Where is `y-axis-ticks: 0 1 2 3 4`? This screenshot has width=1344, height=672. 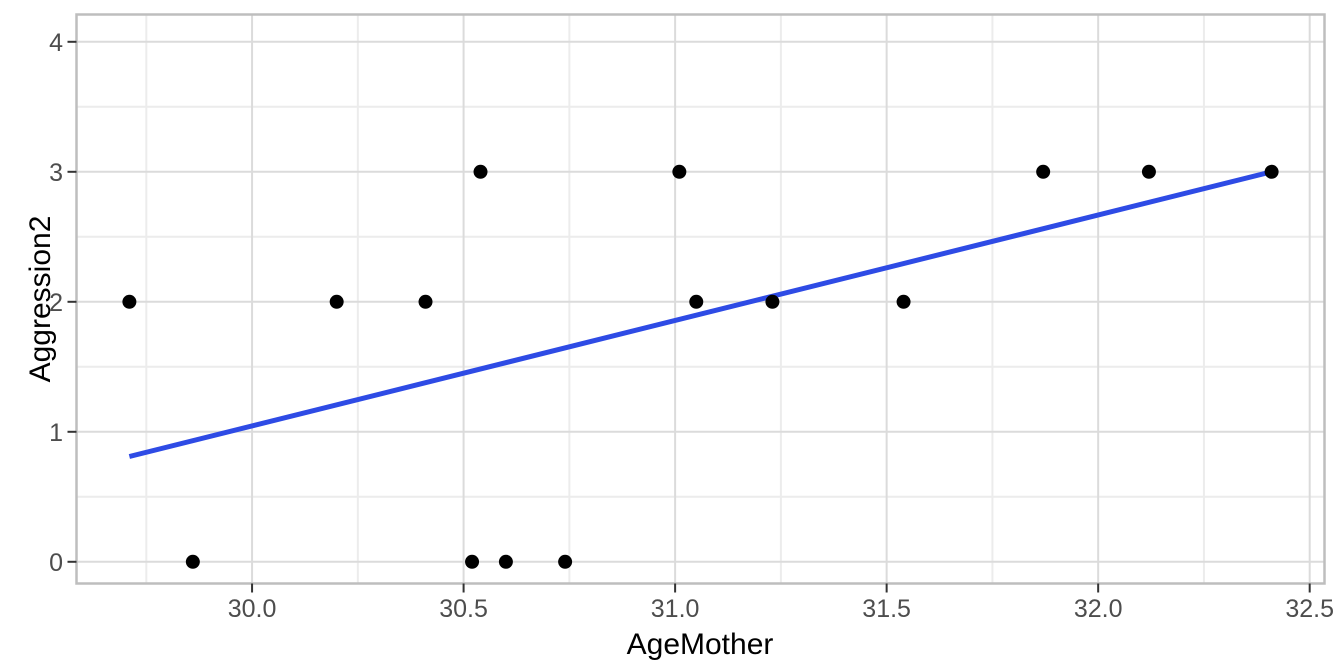 y-axis-ticks: 0 1 2 3 4 is located at coordinates (63, 303).